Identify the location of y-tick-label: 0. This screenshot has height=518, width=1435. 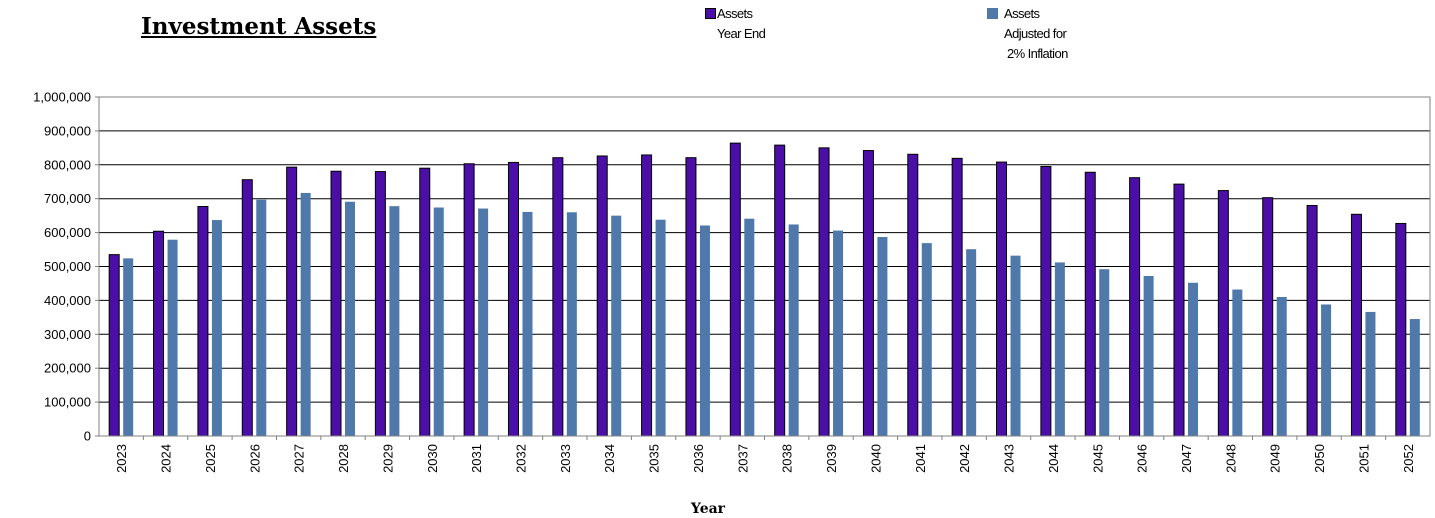
(87, 436).